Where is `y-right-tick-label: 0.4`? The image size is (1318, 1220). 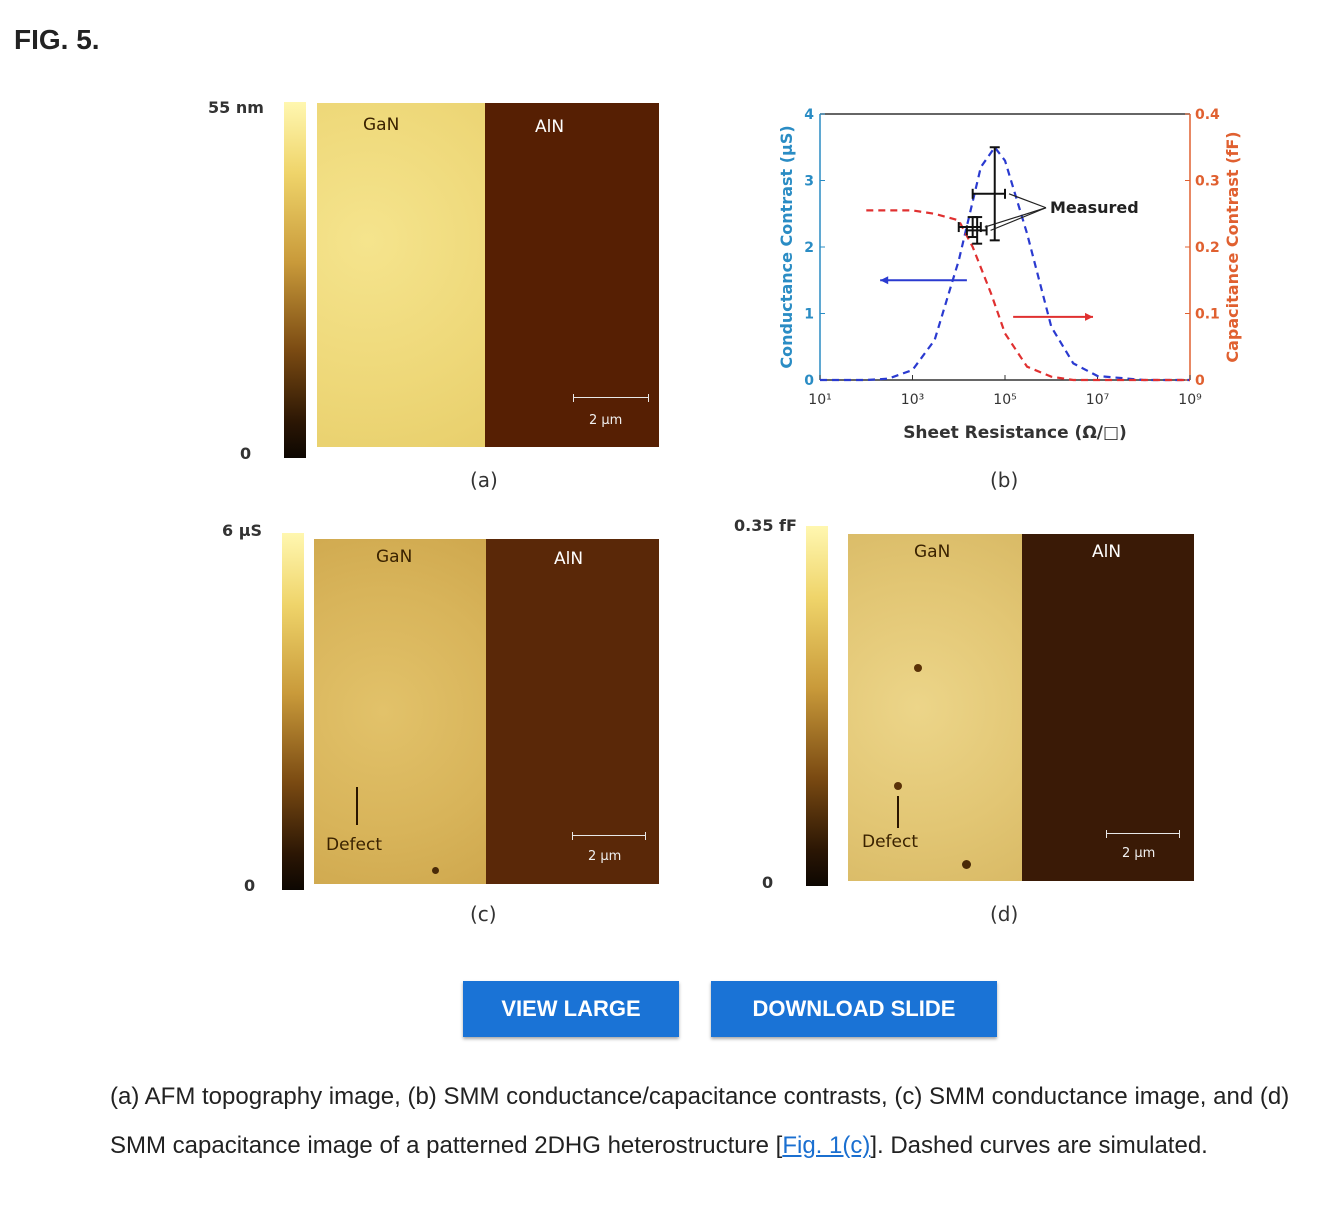 y-right-tick-label: 0.4 is located at coordinates (1207, 115).